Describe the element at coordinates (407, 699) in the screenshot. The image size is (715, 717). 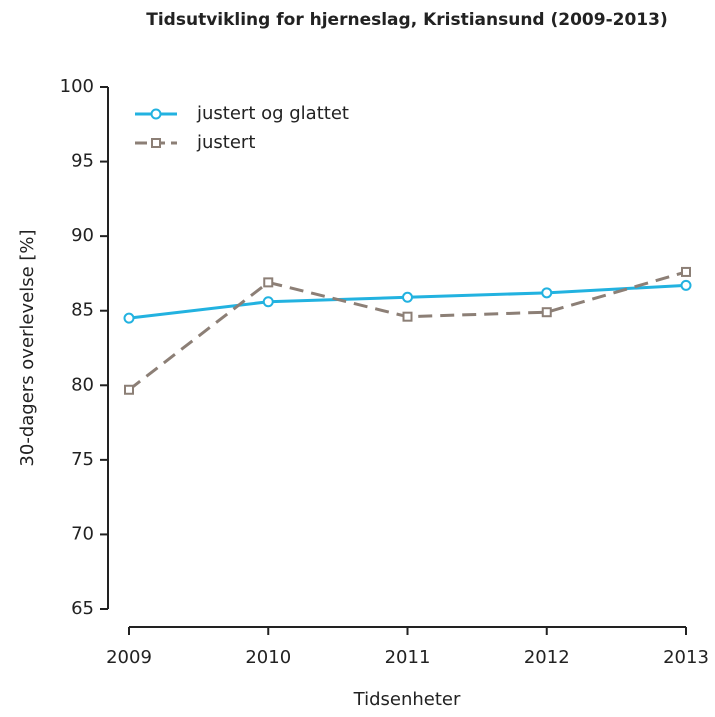
I see `x-axis-label: Tidsenheter` at that location.